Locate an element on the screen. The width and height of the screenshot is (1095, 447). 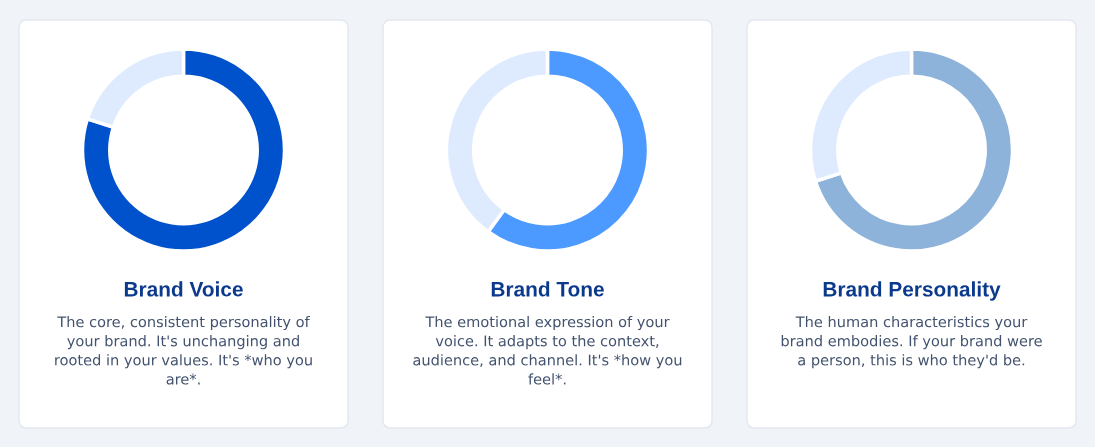
text: The core, consistent personality of your brand. It's unchanging and rooted in your values. It's *who you are*. is located at coordinates (183, 350).